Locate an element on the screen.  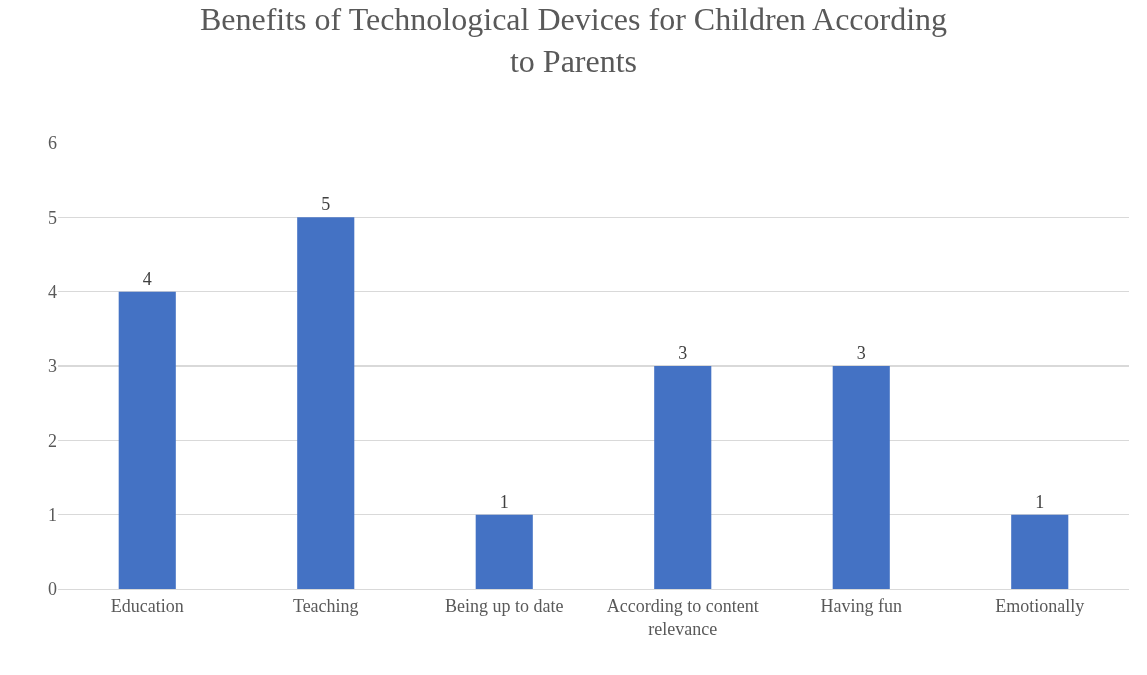
x-tick-label: According to content relevance is located at coordinates (682, 617).